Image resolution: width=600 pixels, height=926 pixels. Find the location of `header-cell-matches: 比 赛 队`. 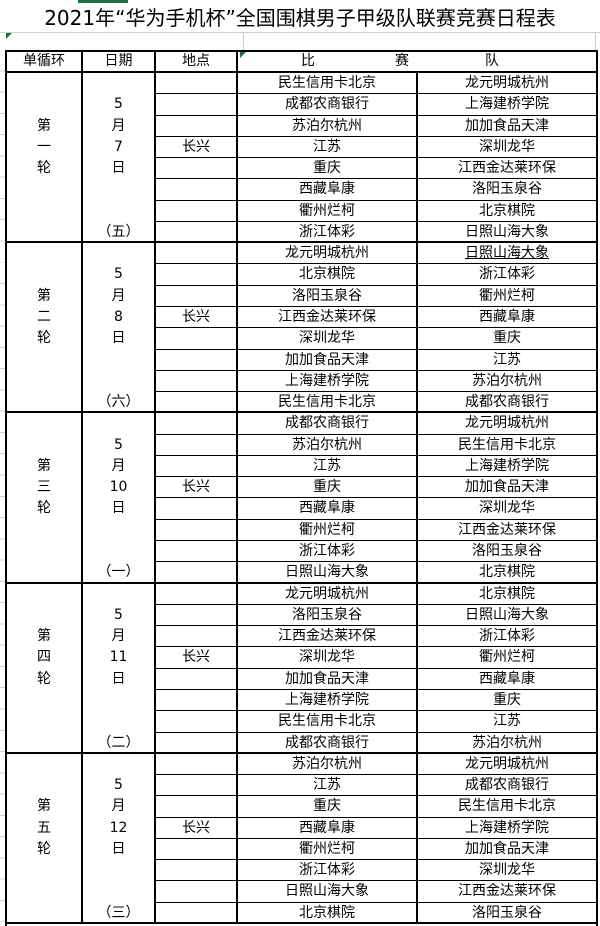

header-cell-matches: 比 赛 队 is located at coordinates (417, 61).